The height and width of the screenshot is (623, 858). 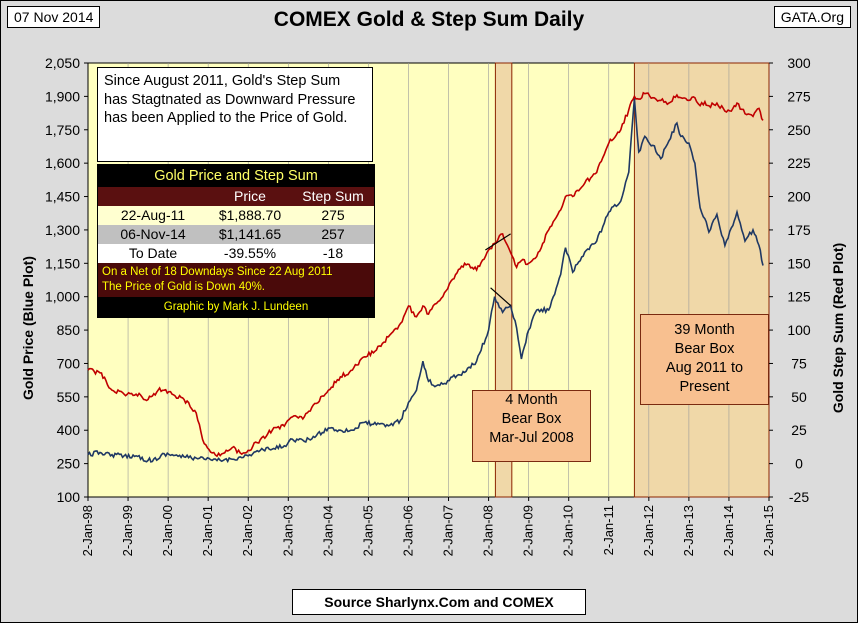 I want to click on right-axis-label: Gold Step Sum (Red Plot), so click(x=838, y=328).